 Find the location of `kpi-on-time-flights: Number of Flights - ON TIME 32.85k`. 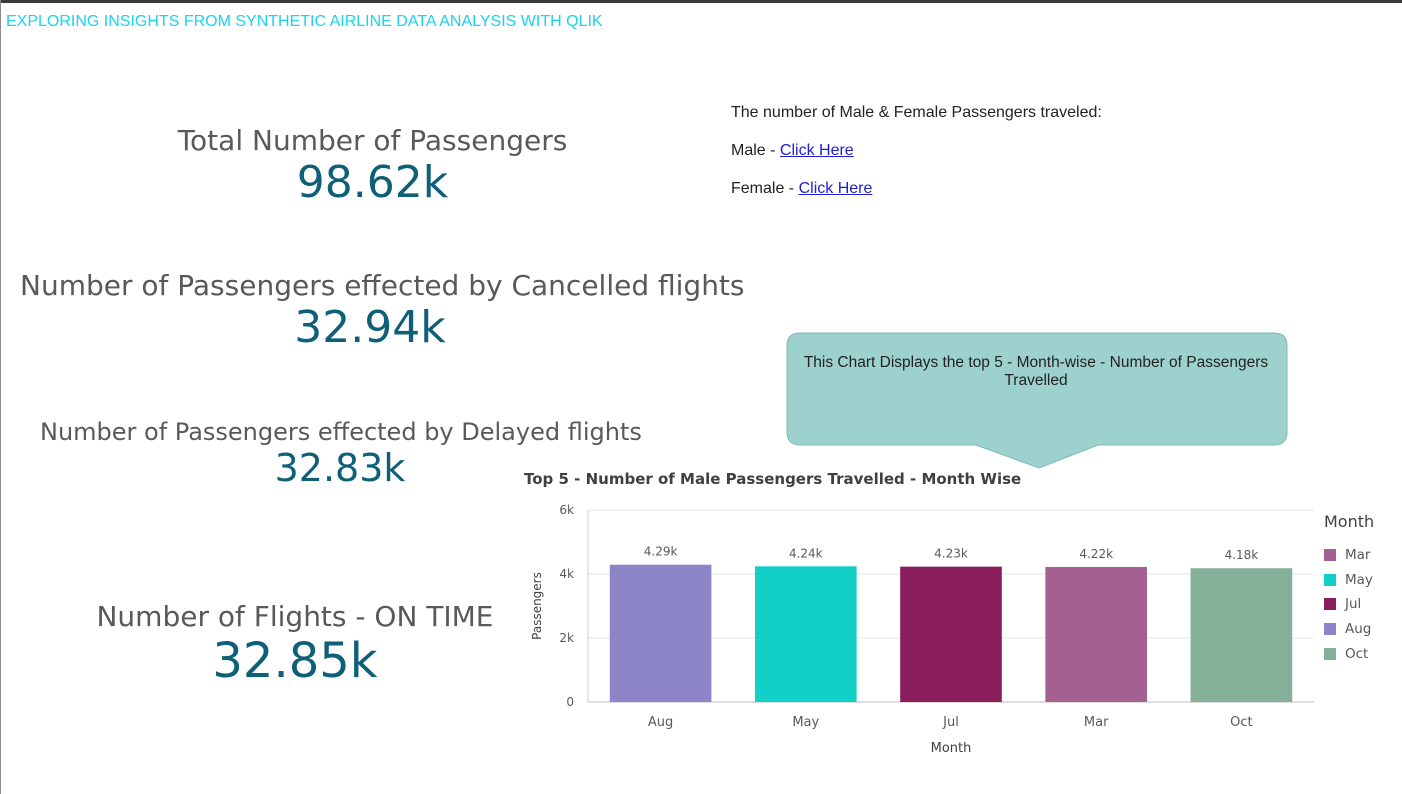

kpi-on-time-flights: Number of Flights - ON TIME 32.85k is located at coordinates (295, 644).